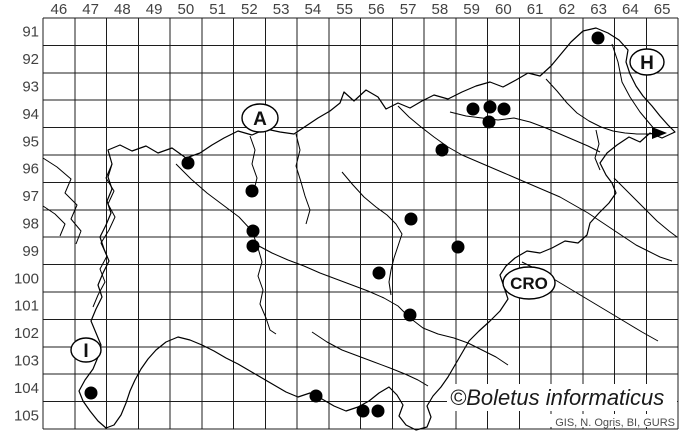 The height and width of the screenshot is (436, 680). Describe the element at coordinates (30, 141) in the screenshot. I see `row-label: 95` at that location.